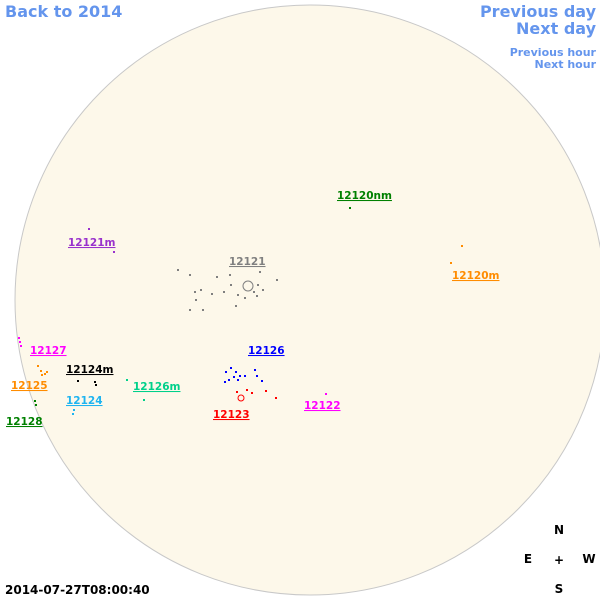 This screenshot has height=600, width=600. Describe the element at coordinates (566, 64) in the screenshot. I see `next-hour-link: Next hour` at that location.